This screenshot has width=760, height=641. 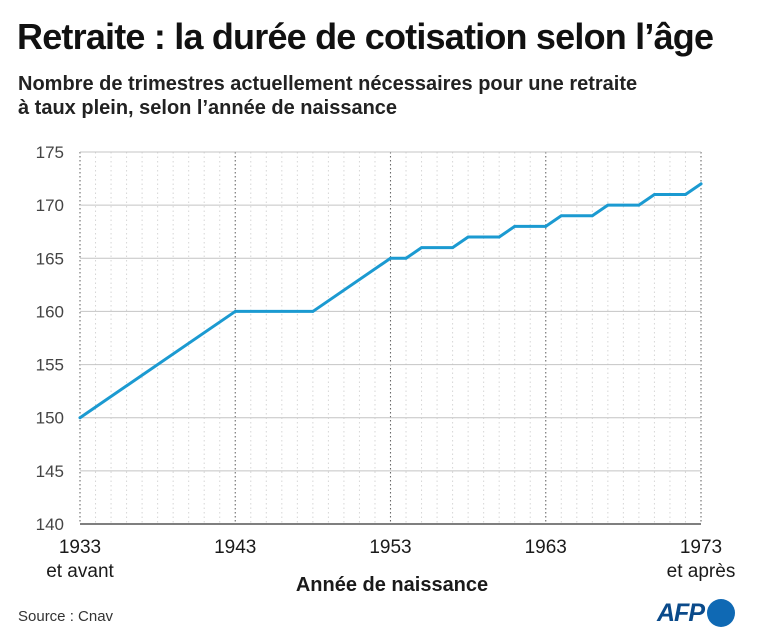 I want to click on afp-logo-text: AFP, so click(x=681, y=612).